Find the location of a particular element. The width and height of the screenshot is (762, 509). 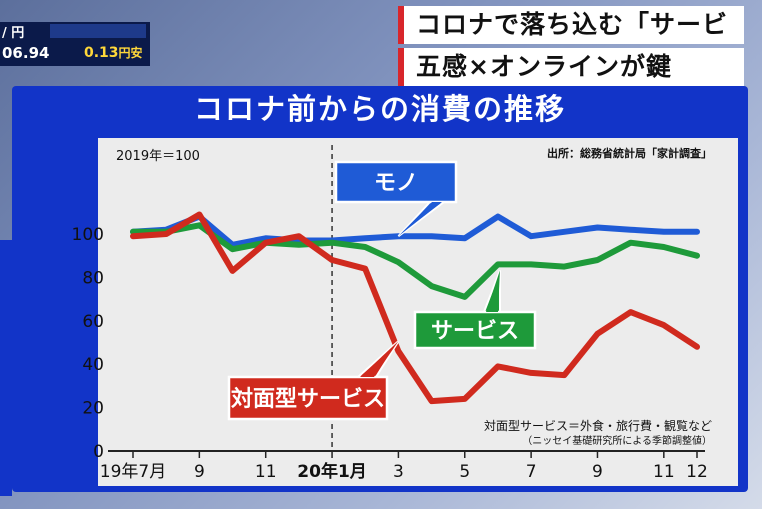

callout-pointer-fill-service is located at coordinates (493, 291).